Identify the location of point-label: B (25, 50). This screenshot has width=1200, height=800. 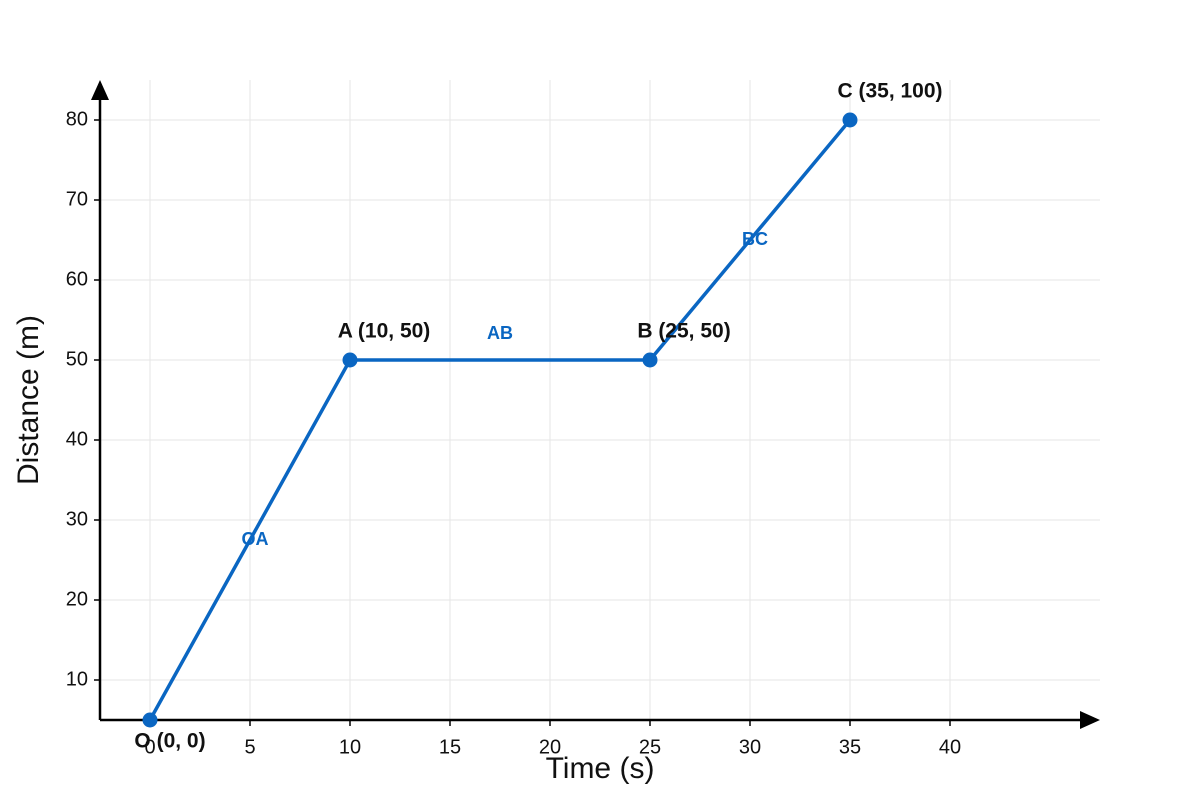
(683, 331).